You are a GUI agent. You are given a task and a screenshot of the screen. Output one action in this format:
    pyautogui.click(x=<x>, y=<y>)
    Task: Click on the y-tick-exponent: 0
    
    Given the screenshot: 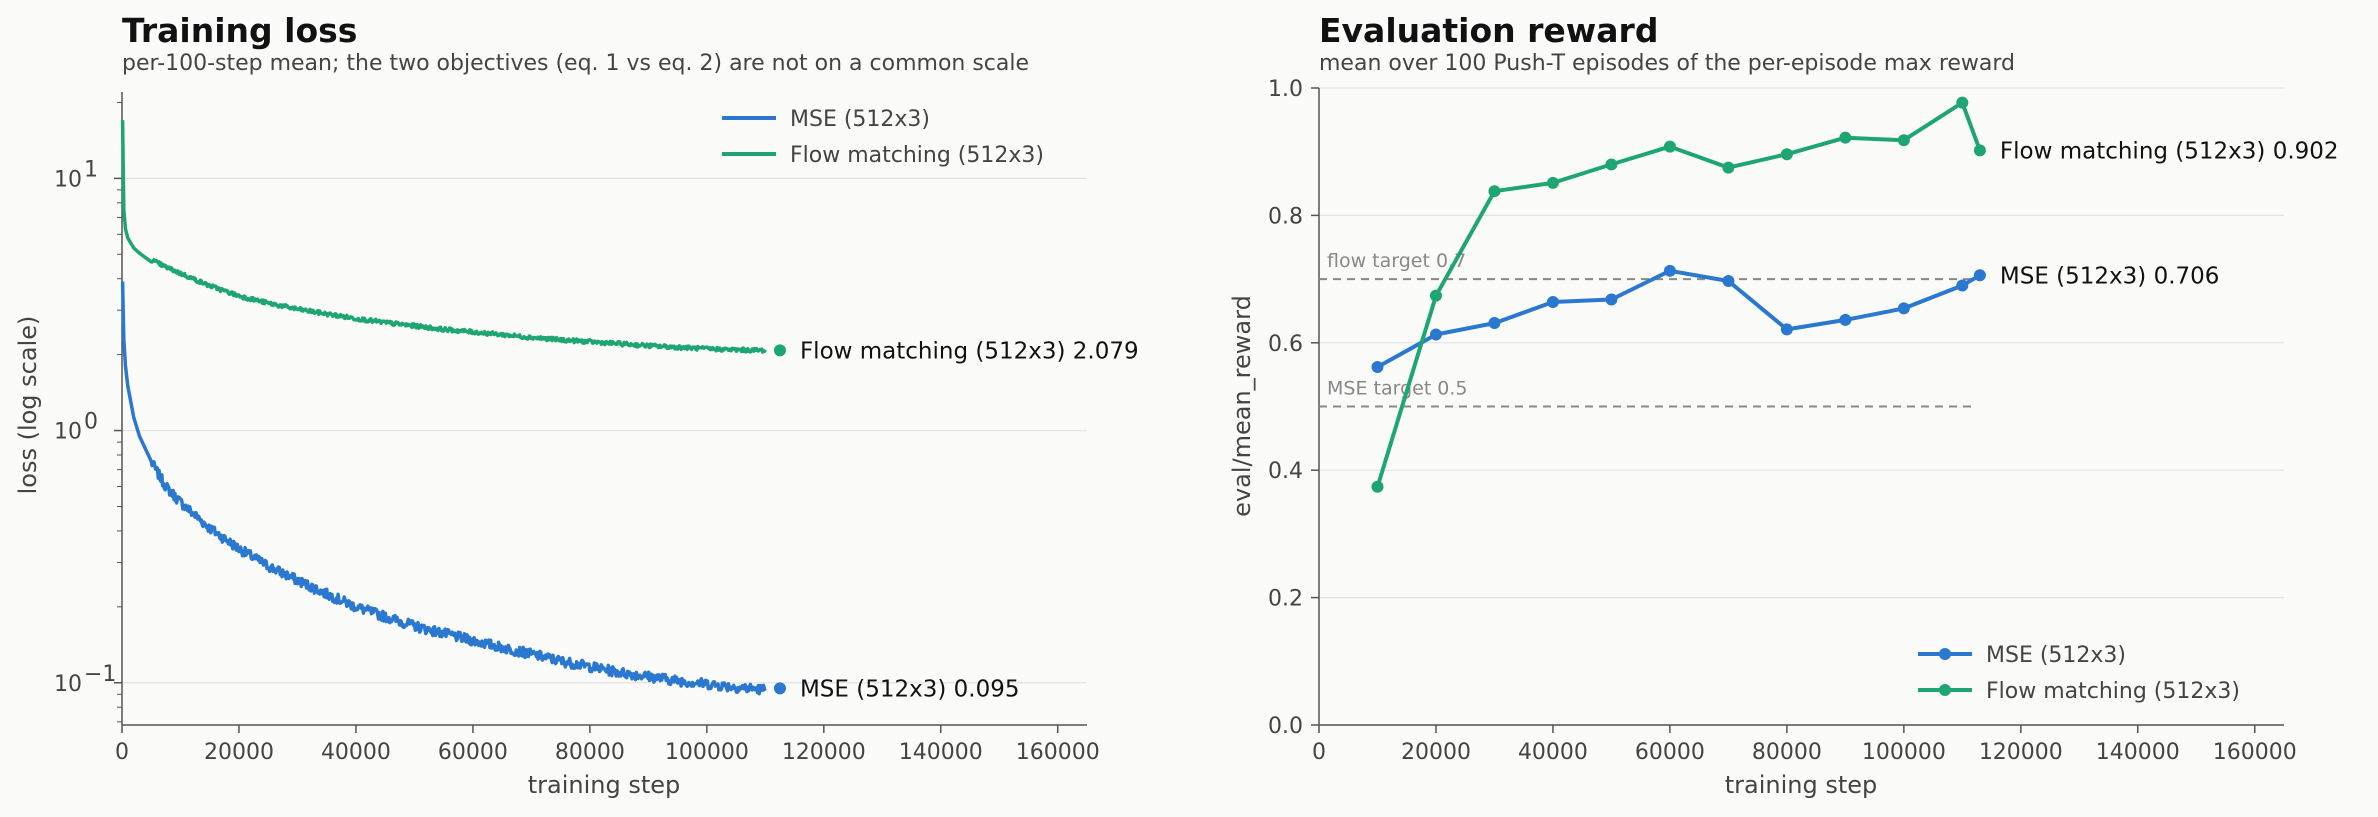 What is the action you would take?
    pyautogui.click(x=91, y=422)
    